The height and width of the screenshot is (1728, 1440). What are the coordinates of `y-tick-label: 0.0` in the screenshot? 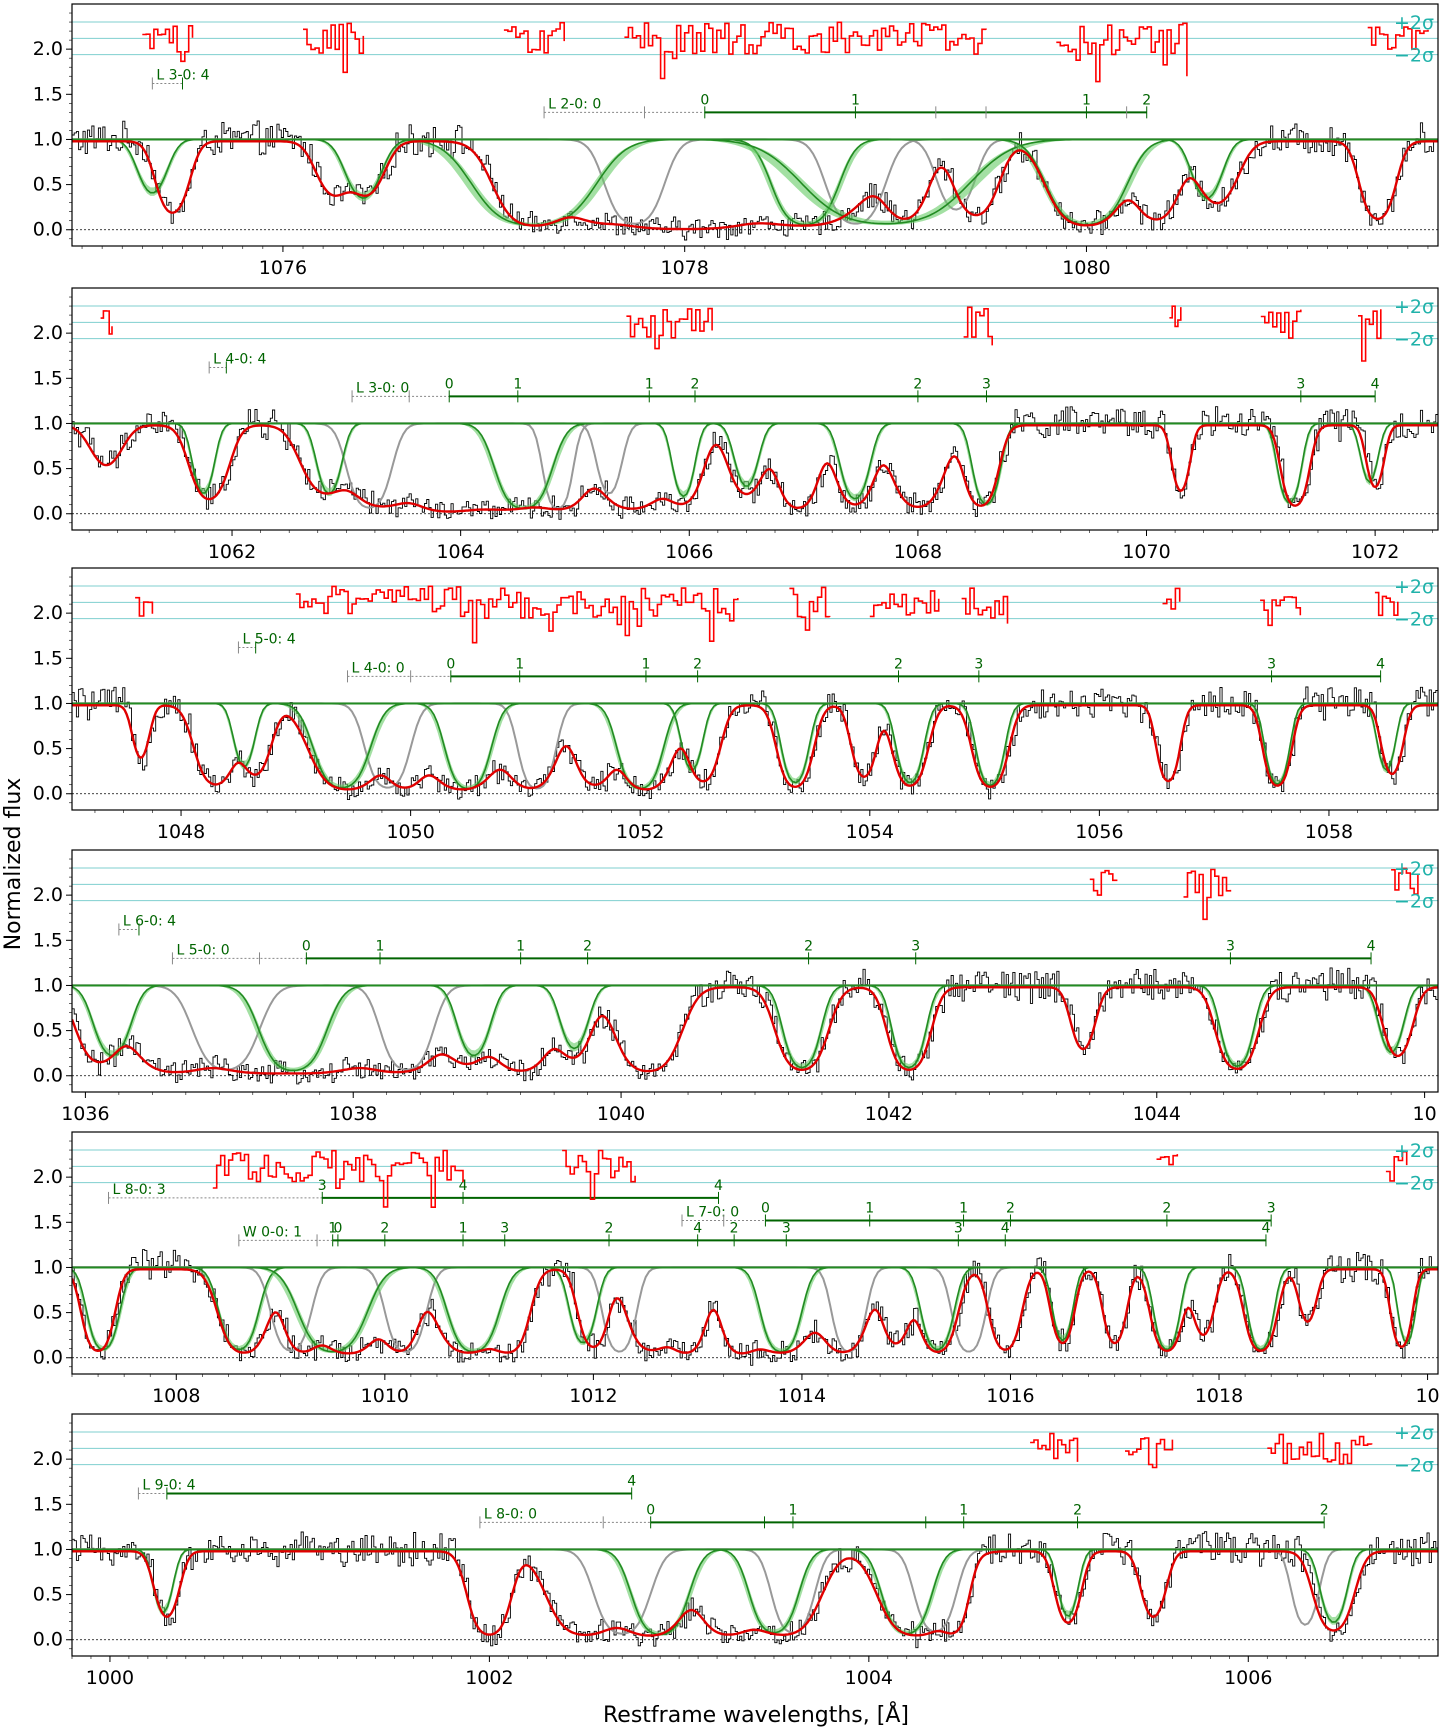 It's located at (48, 794).